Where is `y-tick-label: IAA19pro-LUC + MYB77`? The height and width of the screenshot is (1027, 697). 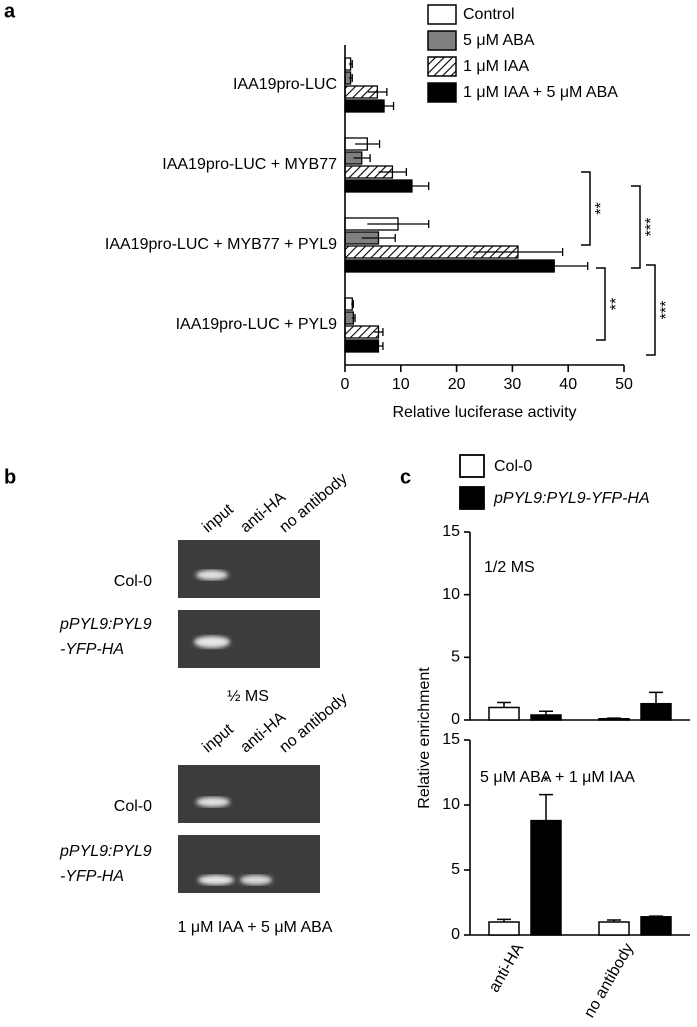 y-tick-label: IAA19pro-LUC + MYB77 is located at coordinates (249, 164).